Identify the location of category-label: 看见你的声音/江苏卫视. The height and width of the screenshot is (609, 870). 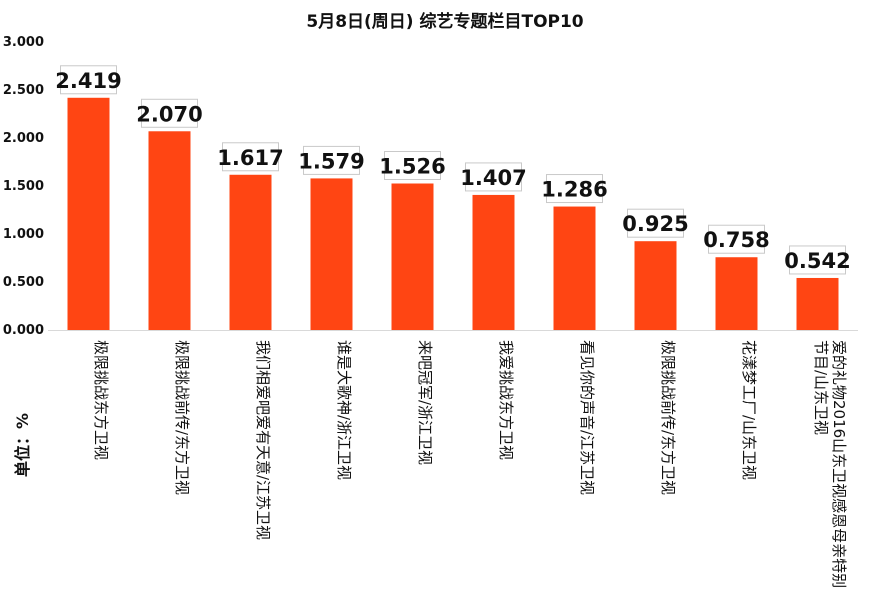
(587, 417).